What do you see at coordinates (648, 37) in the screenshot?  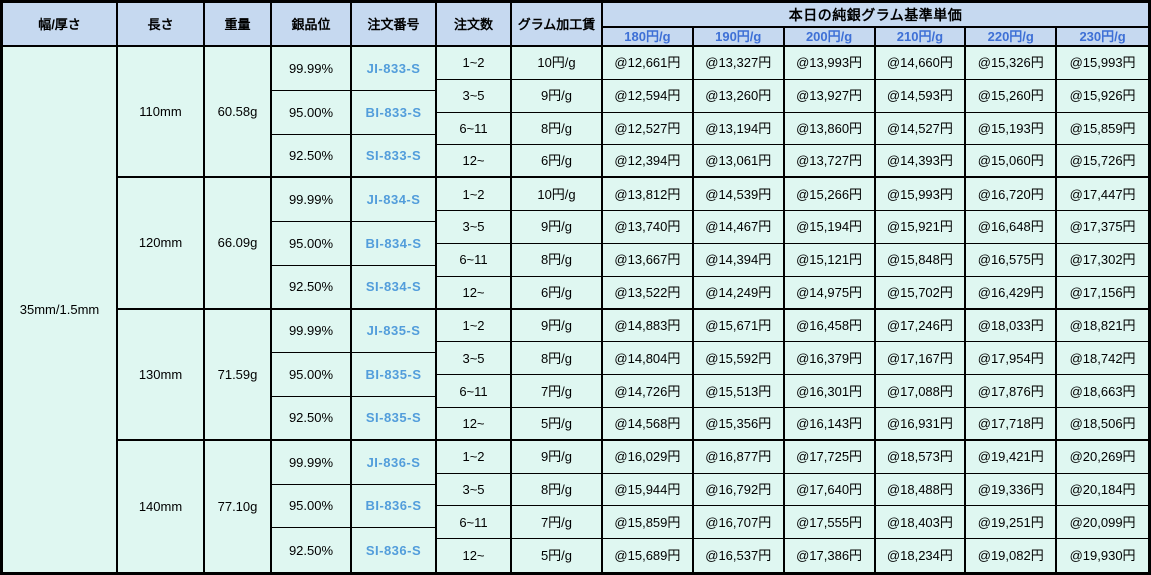 I see `price-rate-col-header: 180円/g` at bounding box center [648, 37].